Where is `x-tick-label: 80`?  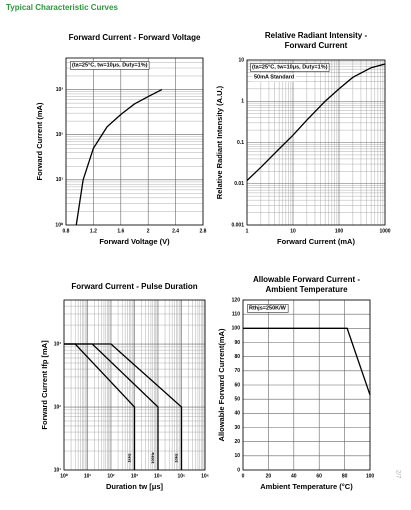
x-tick-label: 80 is located at coordinates (345, 476).